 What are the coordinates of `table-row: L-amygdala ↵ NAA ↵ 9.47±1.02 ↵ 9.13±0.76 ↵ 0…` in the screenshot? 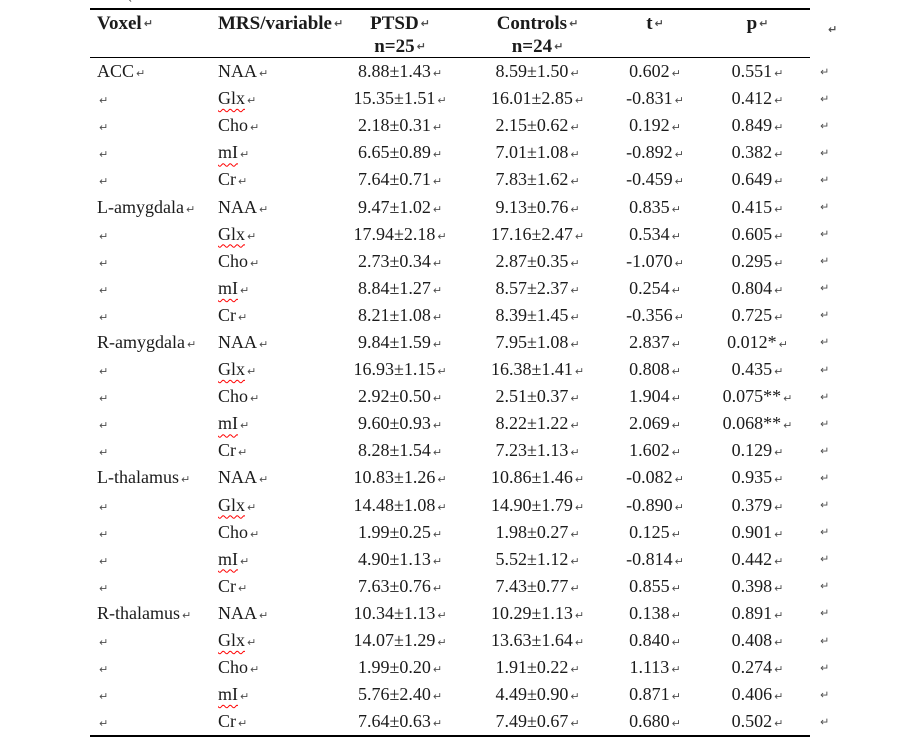 It's located at (459, 206).